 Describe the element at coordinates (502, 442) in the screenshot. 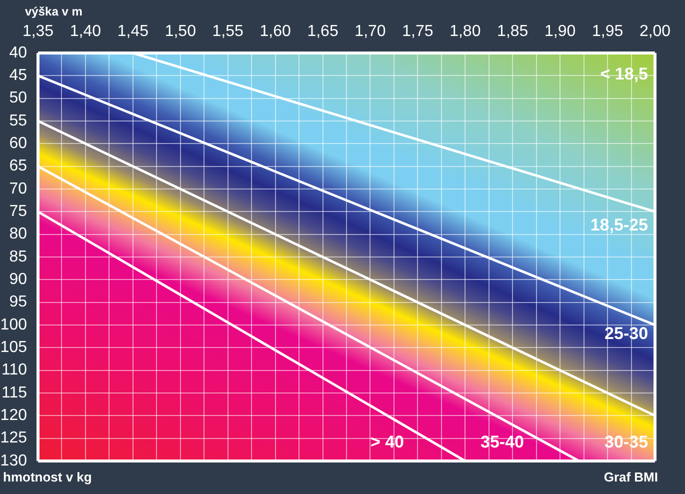

I see `annotation: 35-40` at that location.